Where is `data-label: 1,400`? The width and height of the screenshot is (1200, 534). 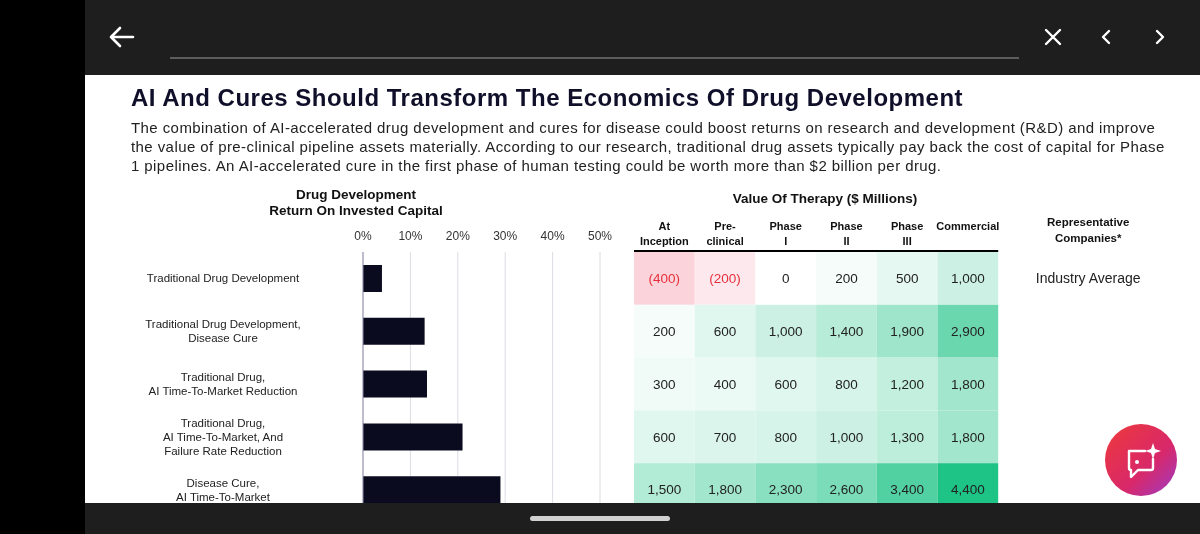 data-label: 1,400 is located at coordinates (846, 331).